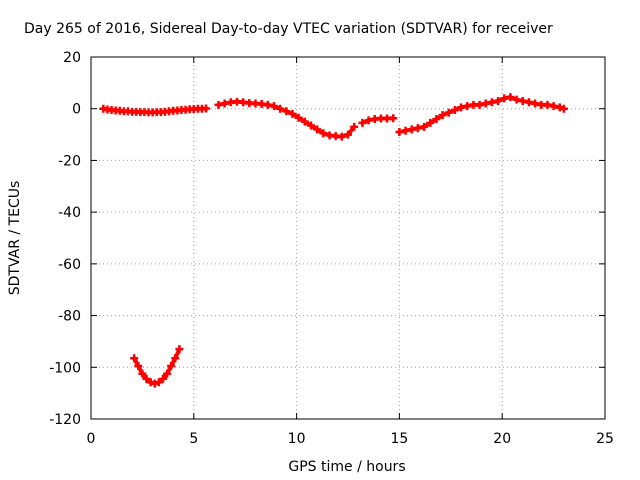 Image resolution: width=640 pixels, height=480 pixels. What do you see at coordinates (72, 58) in the screenshot?
I see `y-tick-label: 20` at bounding box center [72, 58].